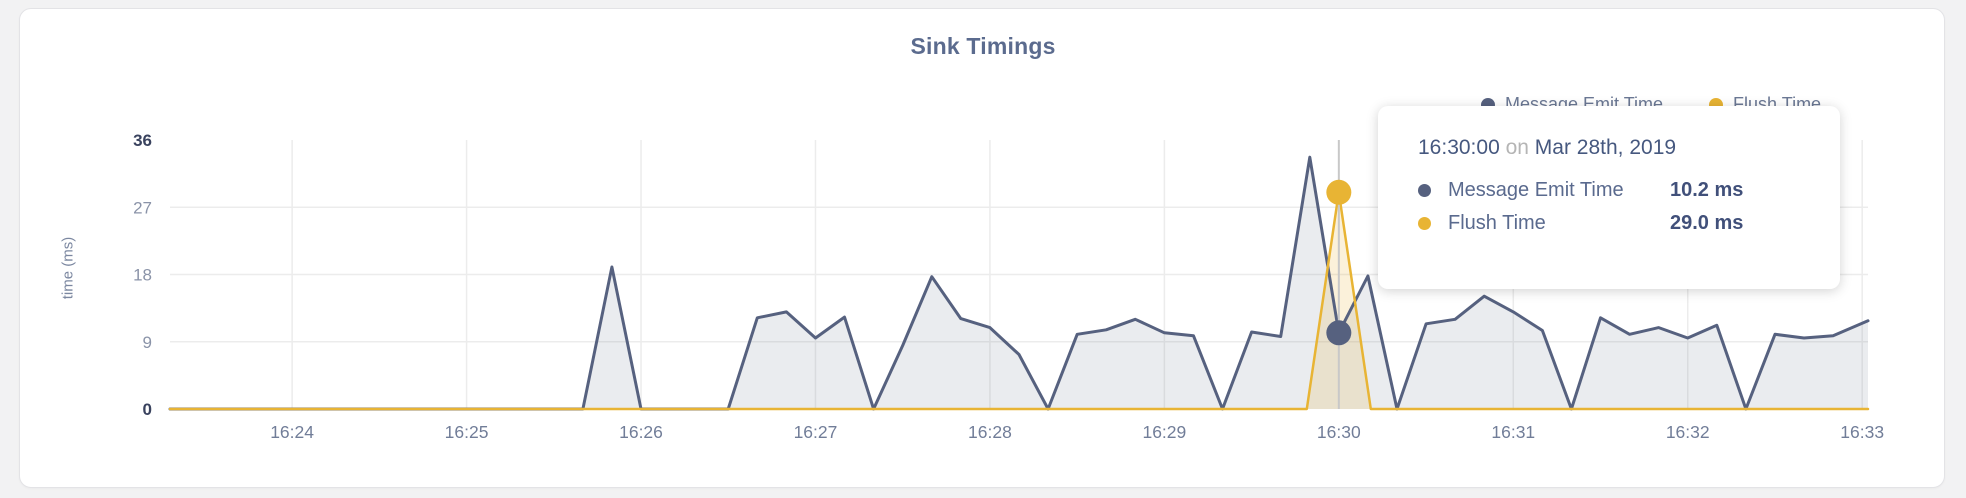 Image resolution: width=1966 pixels, height=498 pixels. What do you see at coordinates (990, 432) in the screenshot?
I see `x-axis-tick: 16:28` at bounding box center [990, 432].